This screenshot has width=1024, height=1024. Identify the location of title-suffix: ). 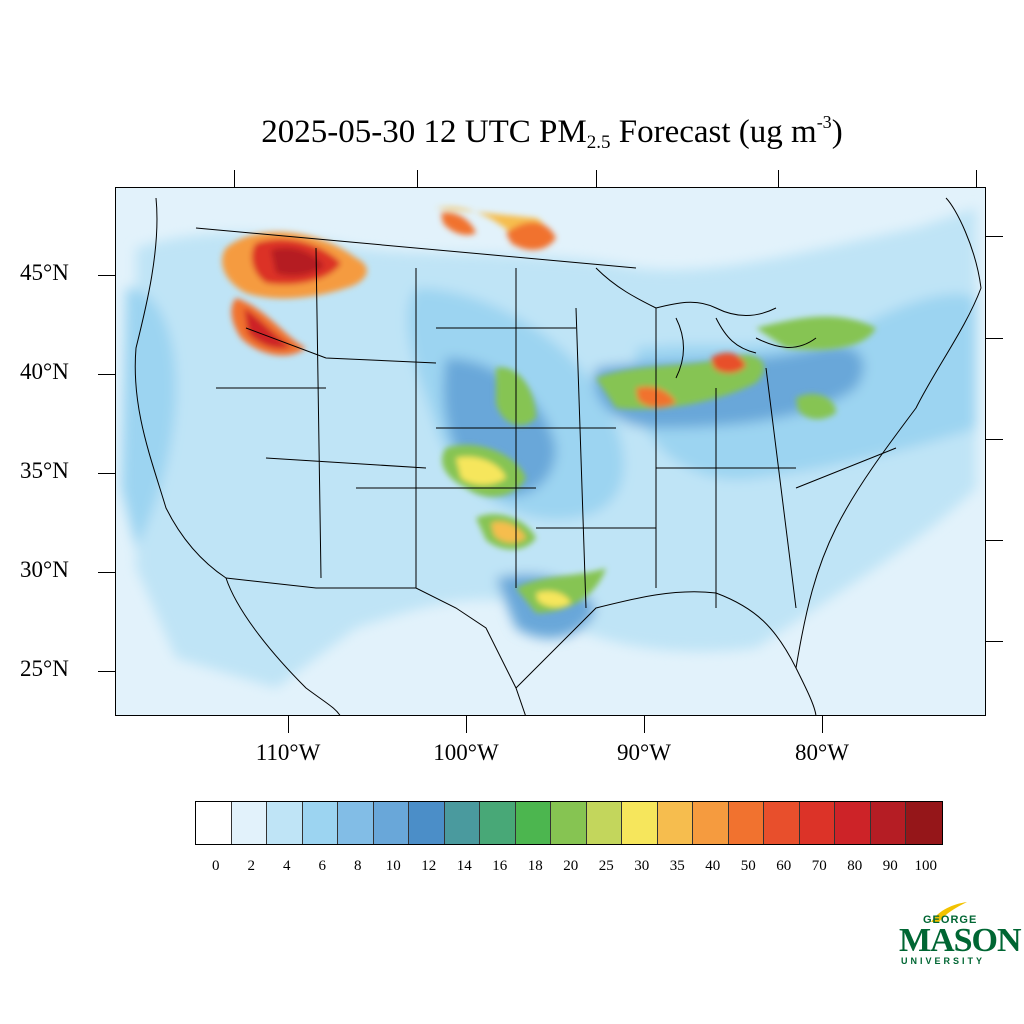
(837, 132).